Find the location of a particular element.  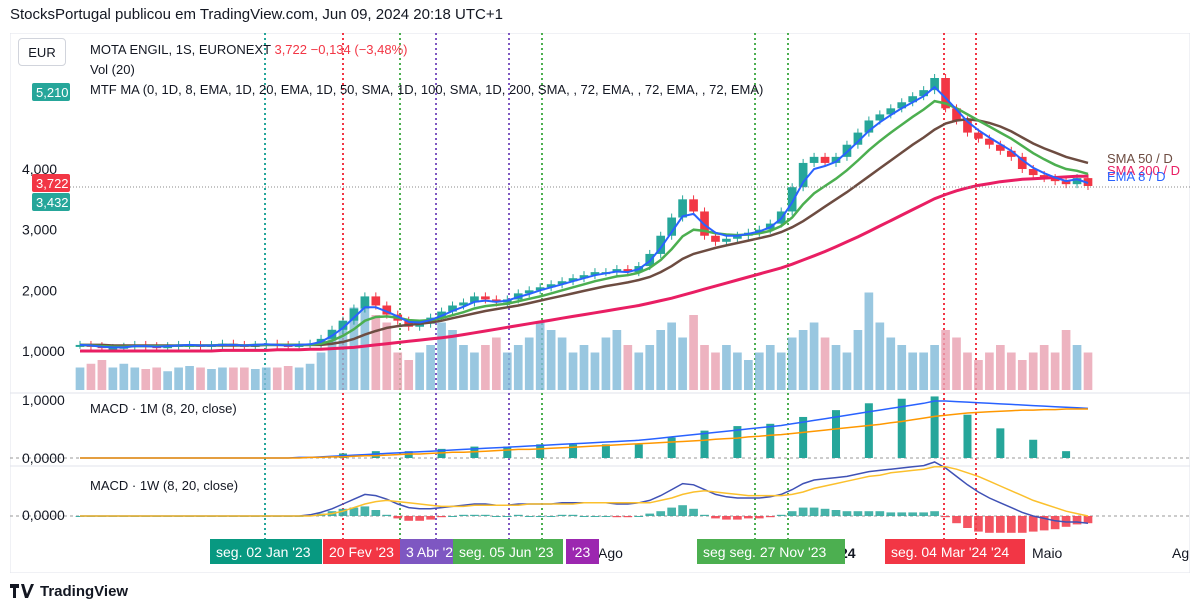

y-tick-label: 4,000 is located at coordinates (39, 169).